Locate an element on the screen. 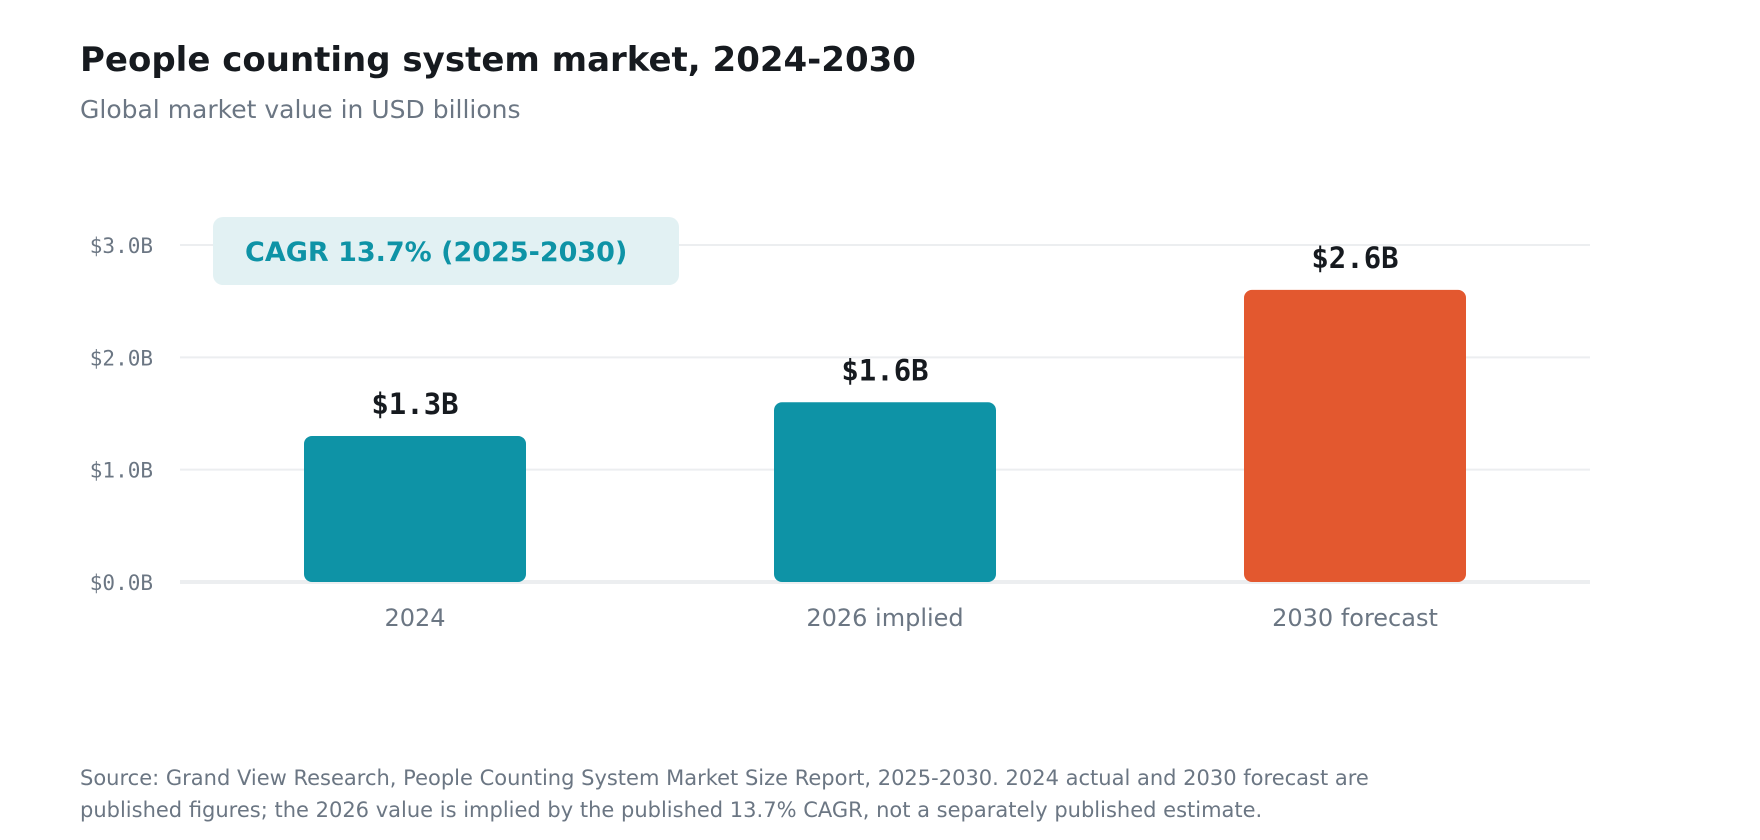  bar-value-label: $1.3B is located at coordinates (414, 404).